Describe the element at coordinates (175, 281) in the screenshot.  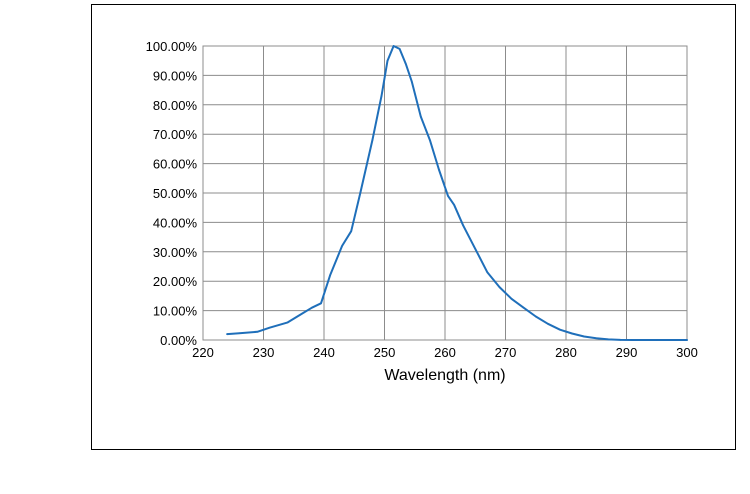
I see `y-tick-label: 20.00%` at that location.